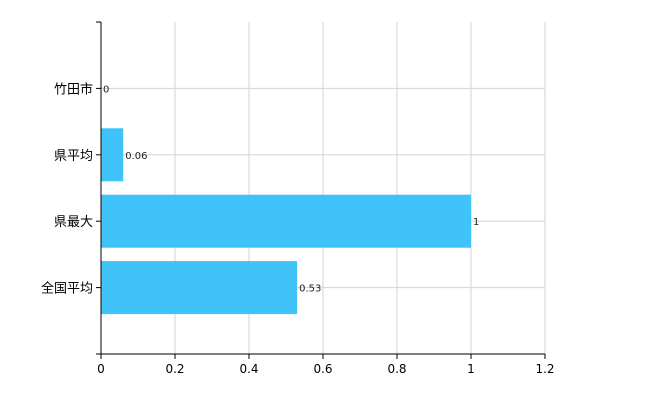 The height and width of the screenshot is (400, 650). What do you see at coordinates (322, 369) in the screenshot?
I see `x-tick-label: 0.6` at bounding box center [322, 369].